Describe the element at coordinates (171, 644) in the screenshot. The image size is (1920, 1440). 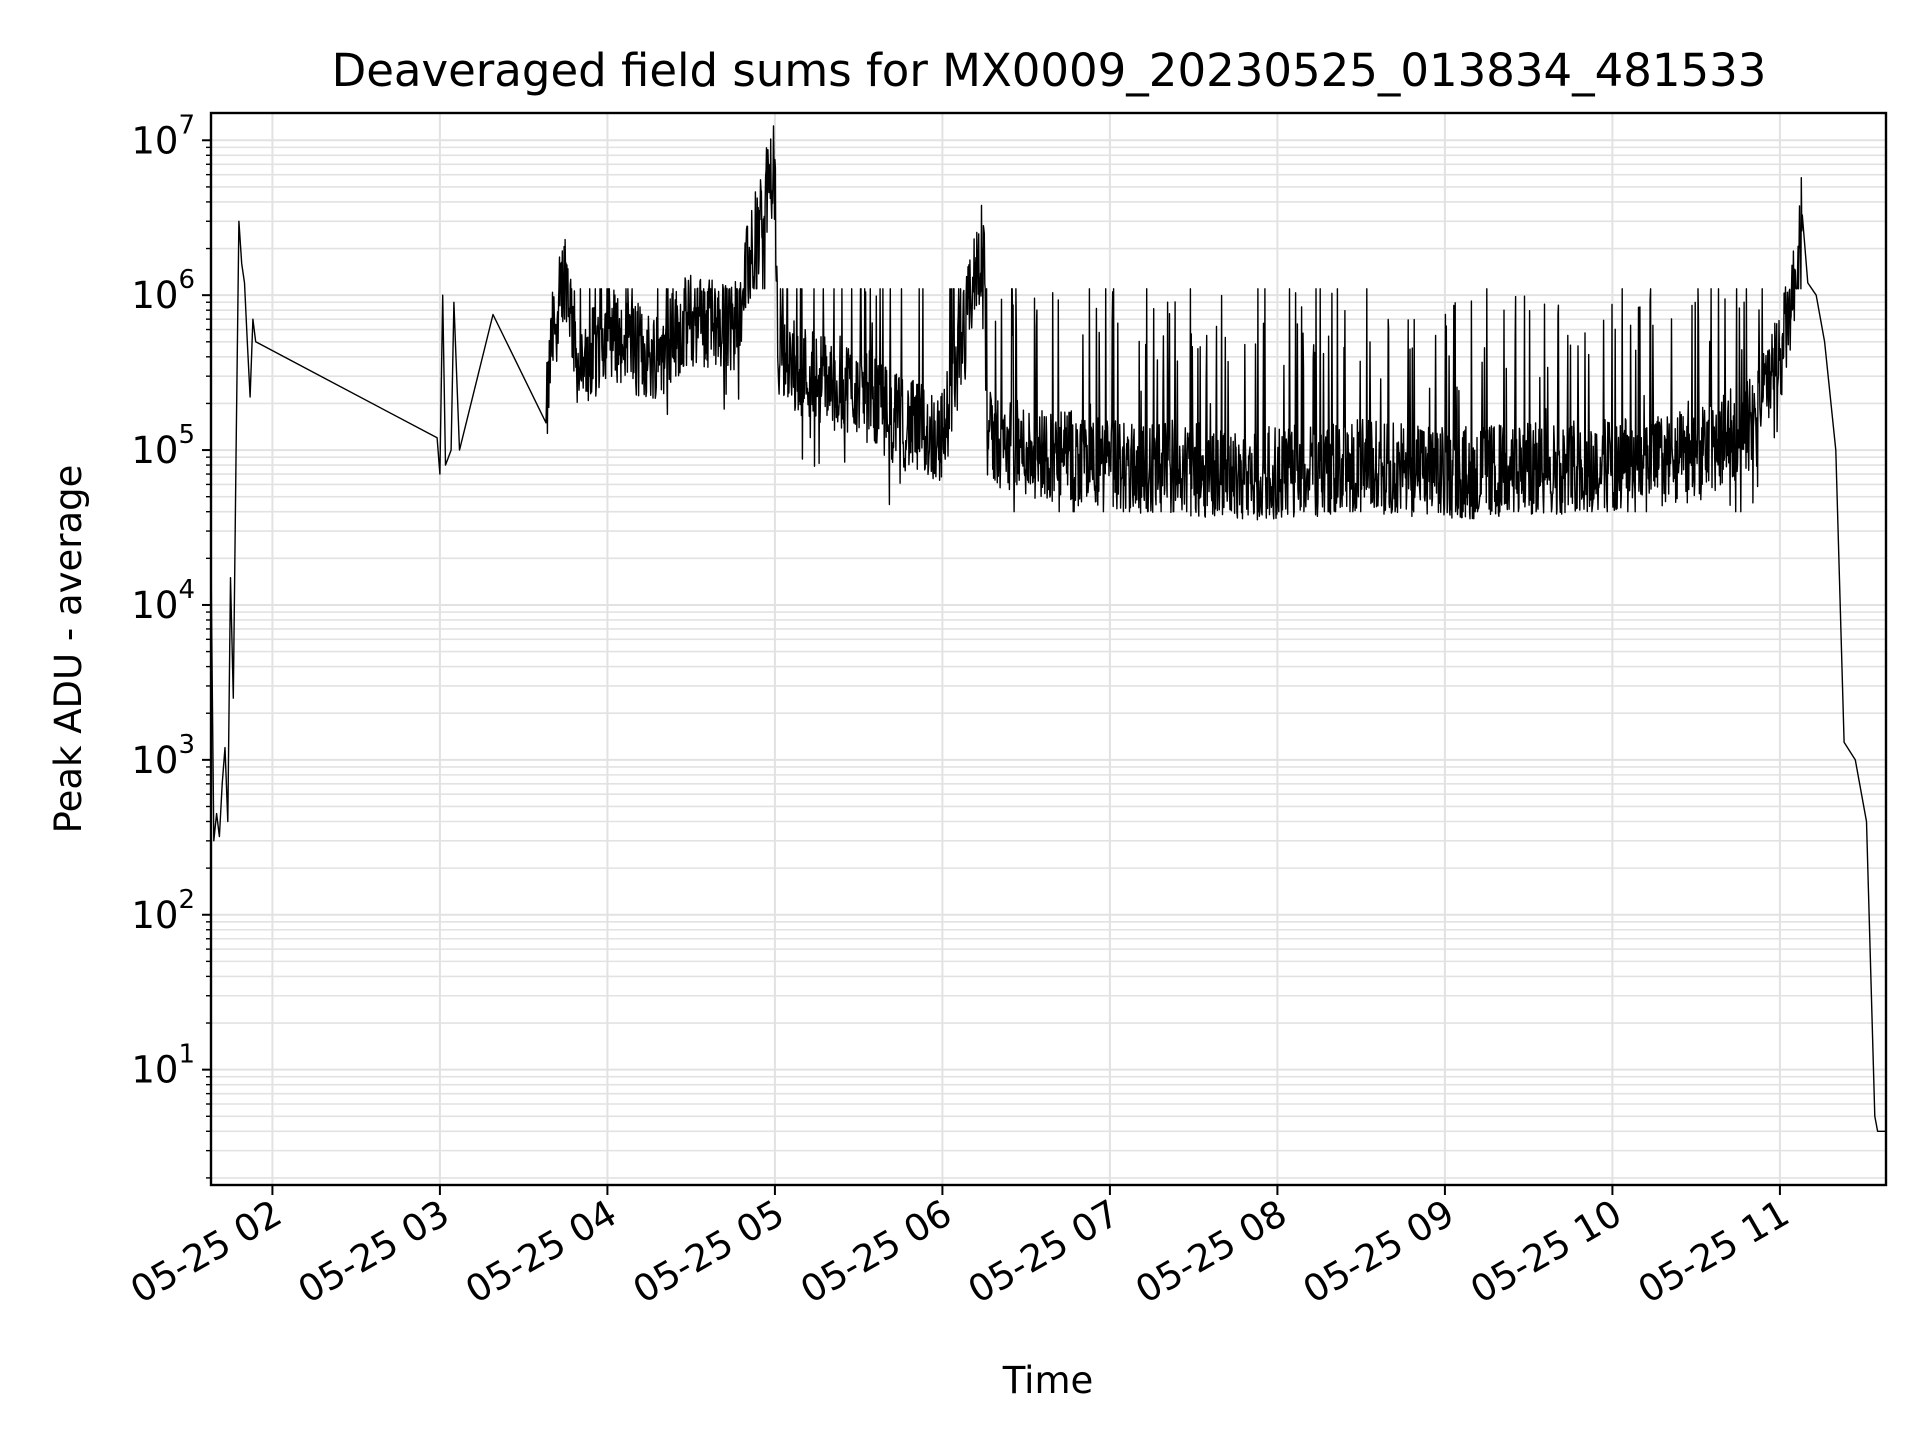
I see `y-axis: 10¹ 10² 10³ 10⁴ 10⁵ 10⁶ 10⁷` at that location.